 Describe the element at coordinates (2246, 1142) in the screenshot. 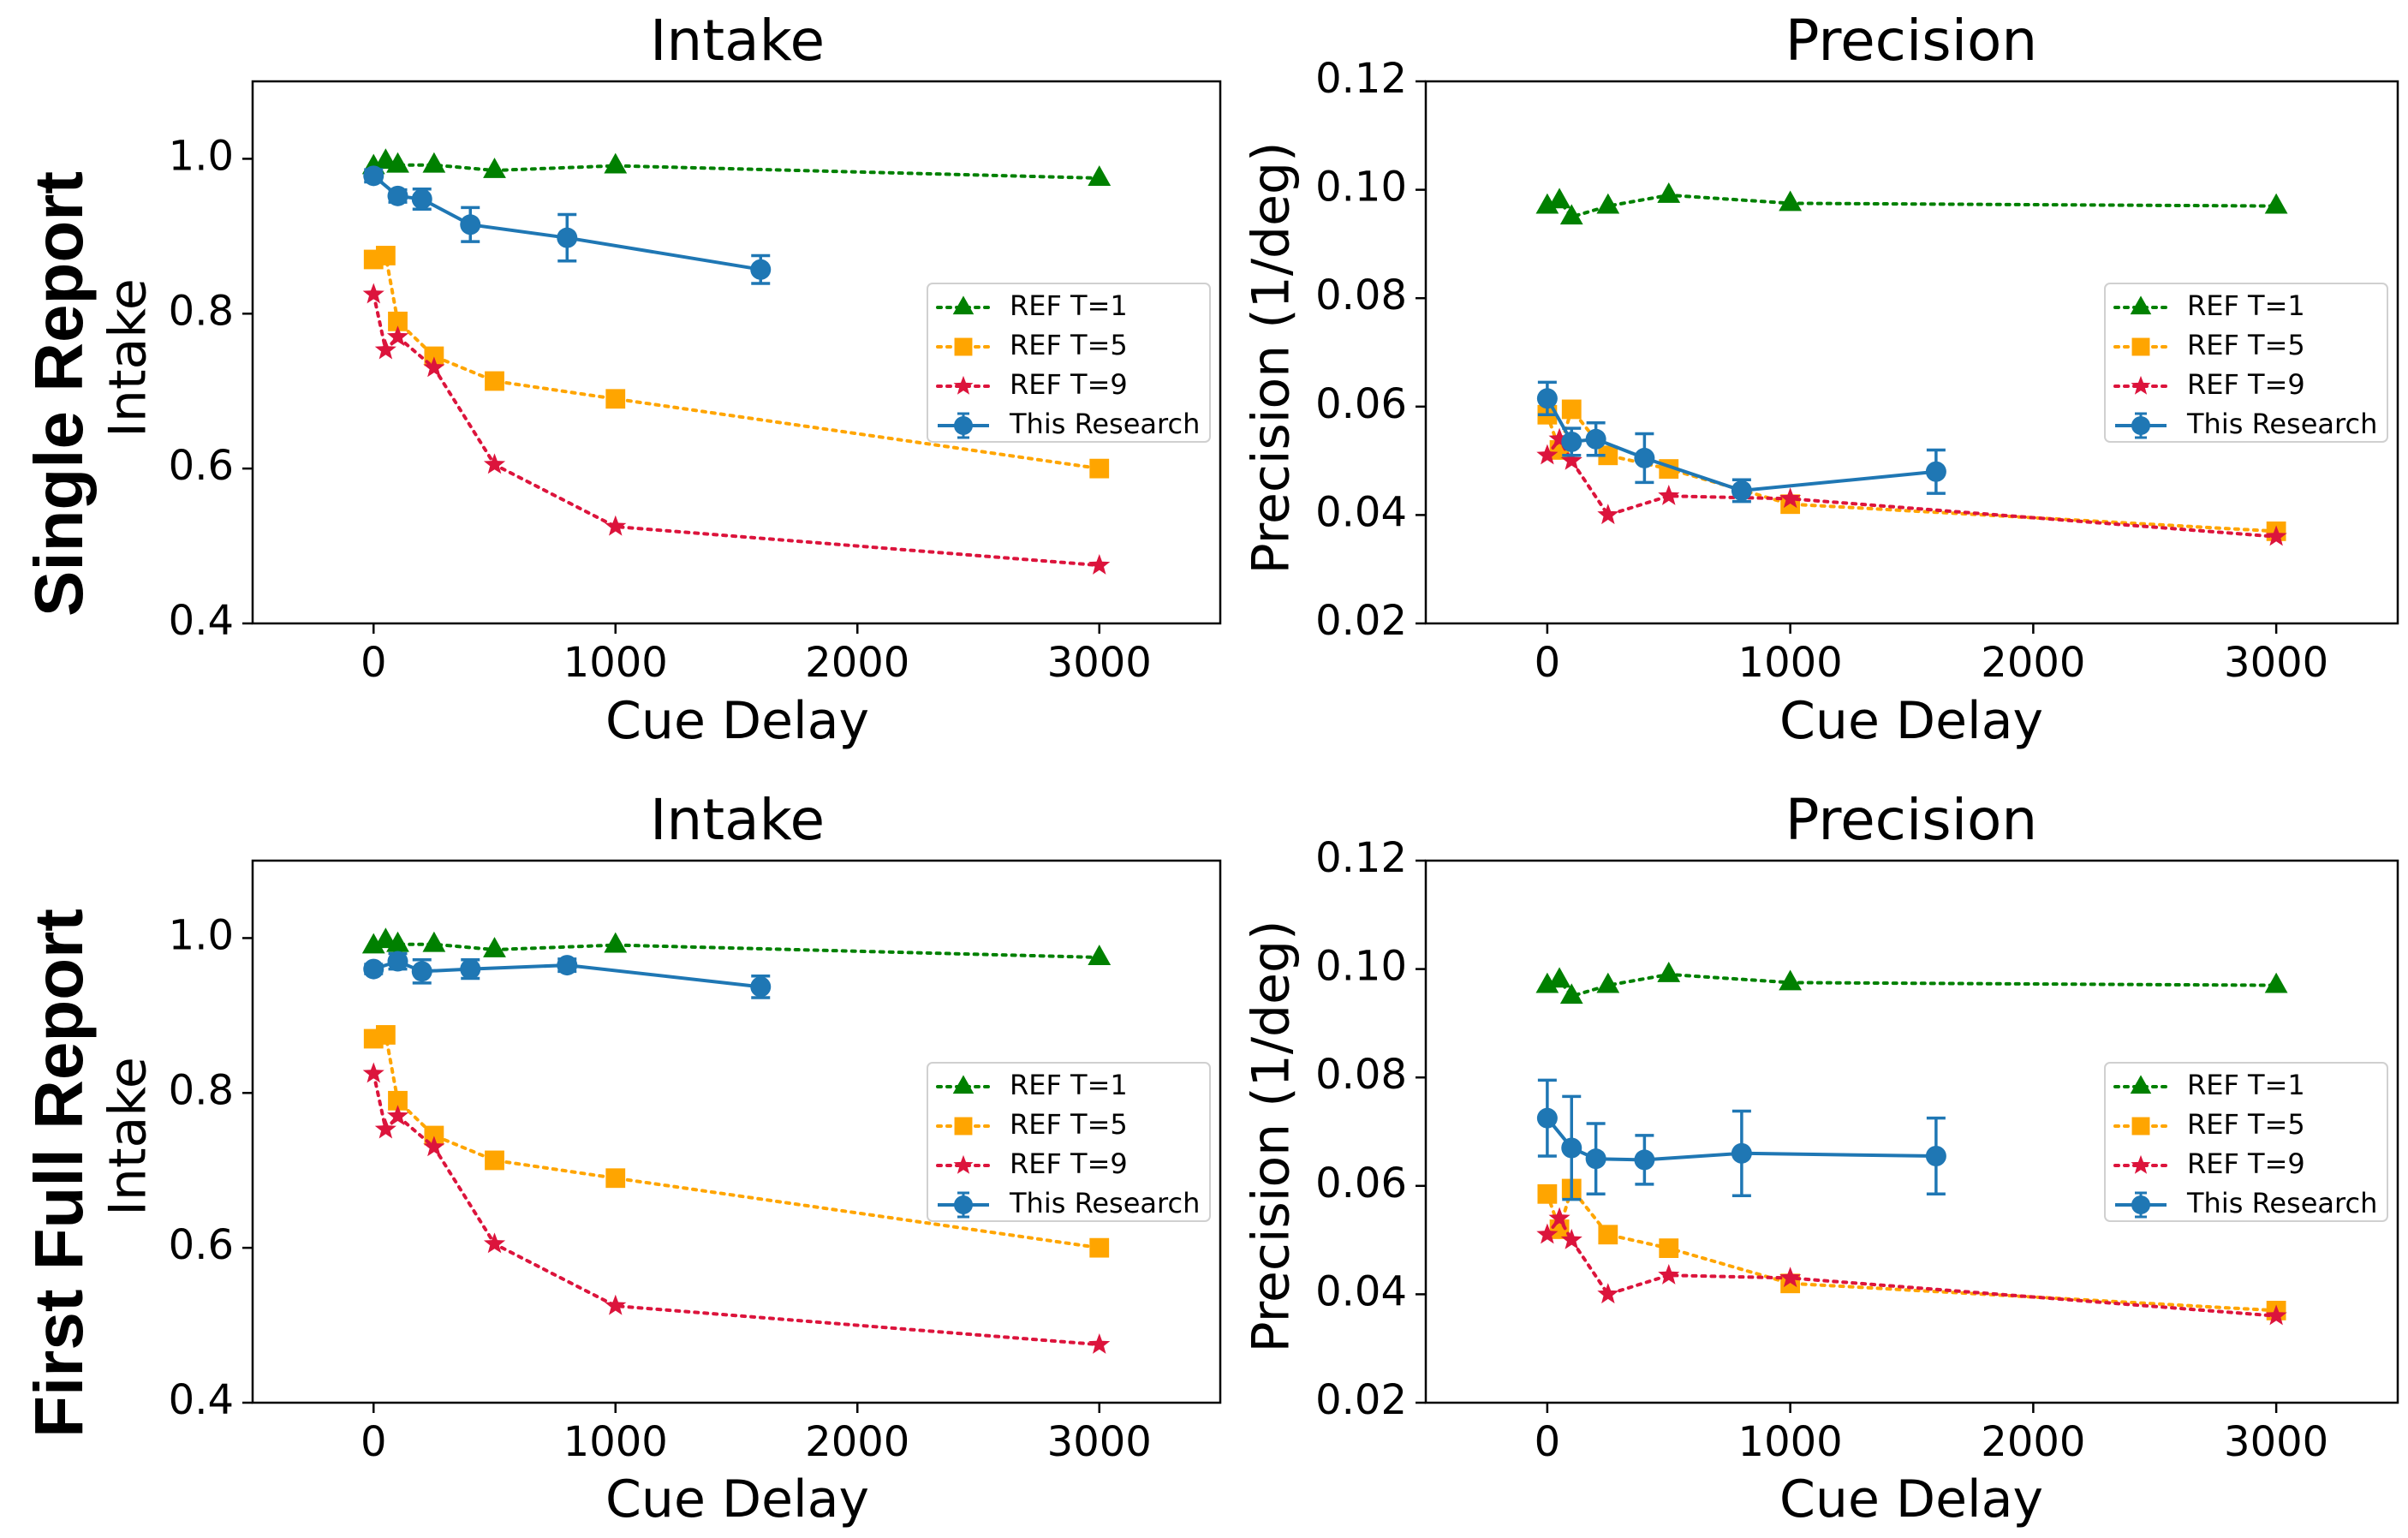

I see `legend: REF T=1 REF T=5 REF T=9 This Research` at that location.